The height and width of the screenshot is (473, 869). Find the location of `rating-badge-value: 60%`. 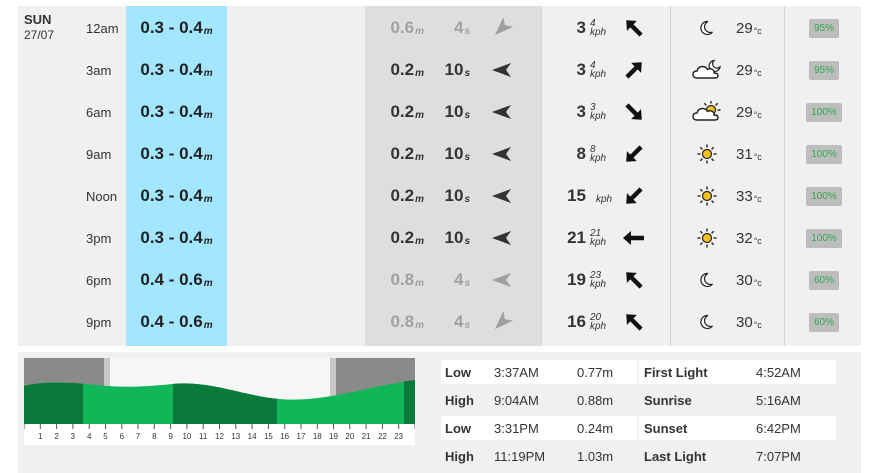

rating-badge-value: 60% is located at coordinates (824, 280).